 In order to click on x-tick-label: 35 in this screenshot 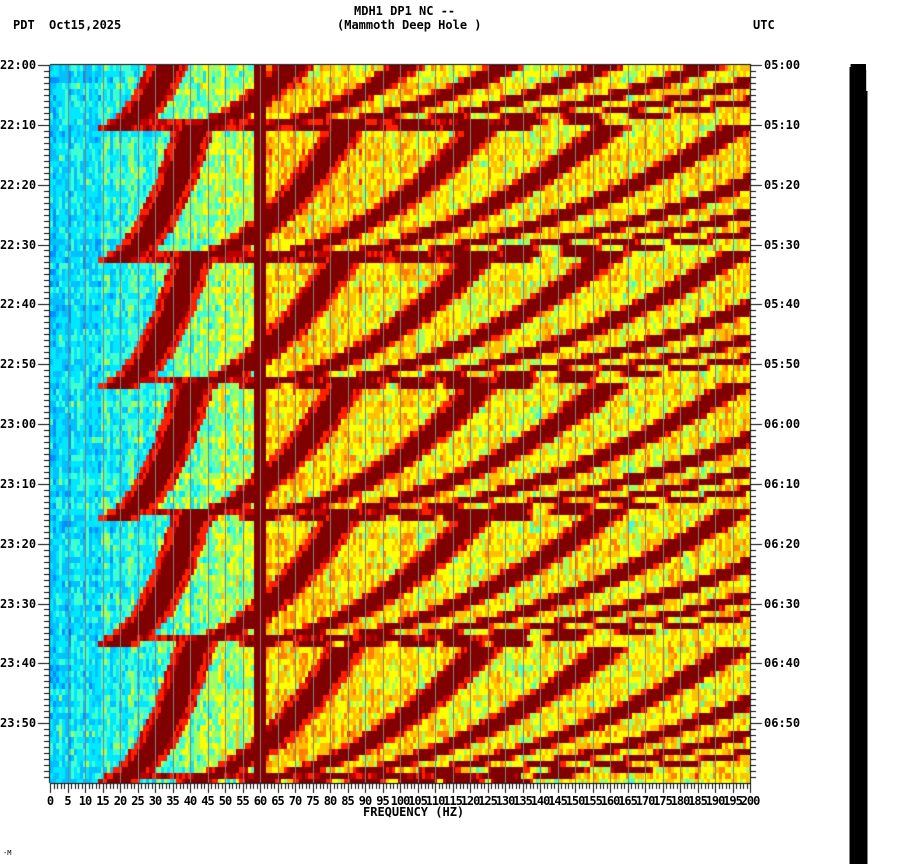, I will do `click(172, 801)`.